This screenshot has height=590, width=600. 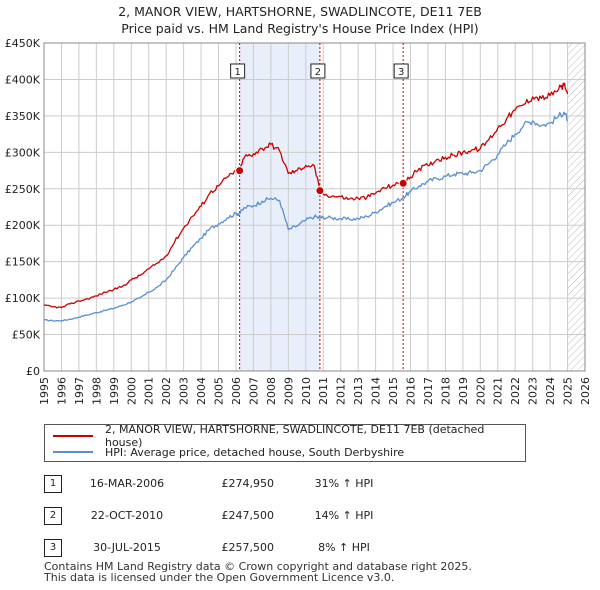 I want to click on x-tick-label: 2016, so click(x=410, y=391).